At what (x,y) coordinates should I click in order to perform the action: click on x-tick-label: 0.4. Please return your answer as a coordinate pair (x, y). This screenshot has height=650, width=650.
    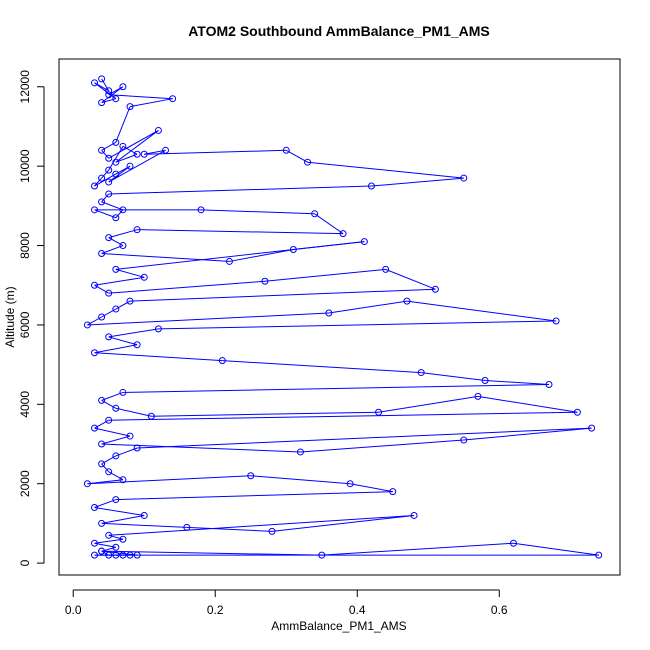
    Looking at the image, I should click on (357, 610).